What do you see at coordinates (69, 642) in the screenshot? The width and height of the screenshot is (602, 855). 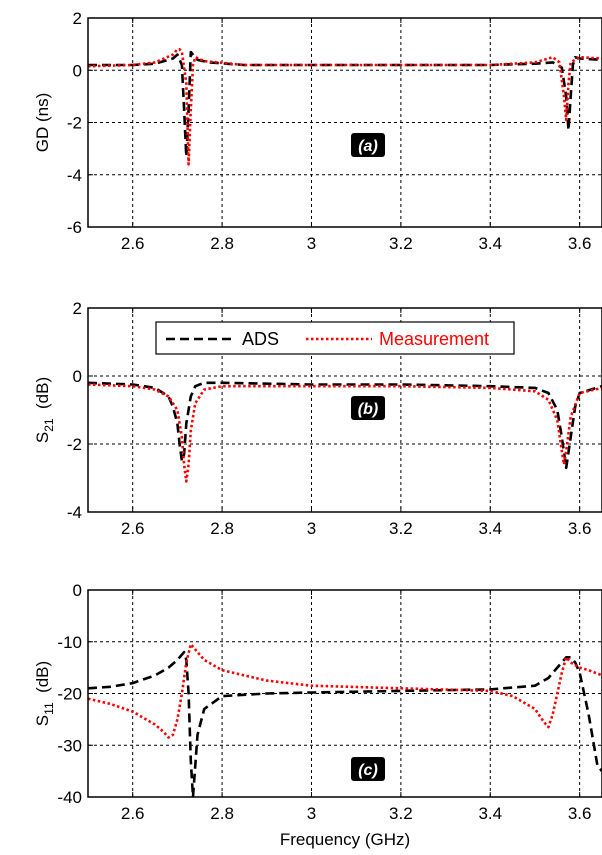 I see `y-tick-label: -10` at bounding box center [69, 642].